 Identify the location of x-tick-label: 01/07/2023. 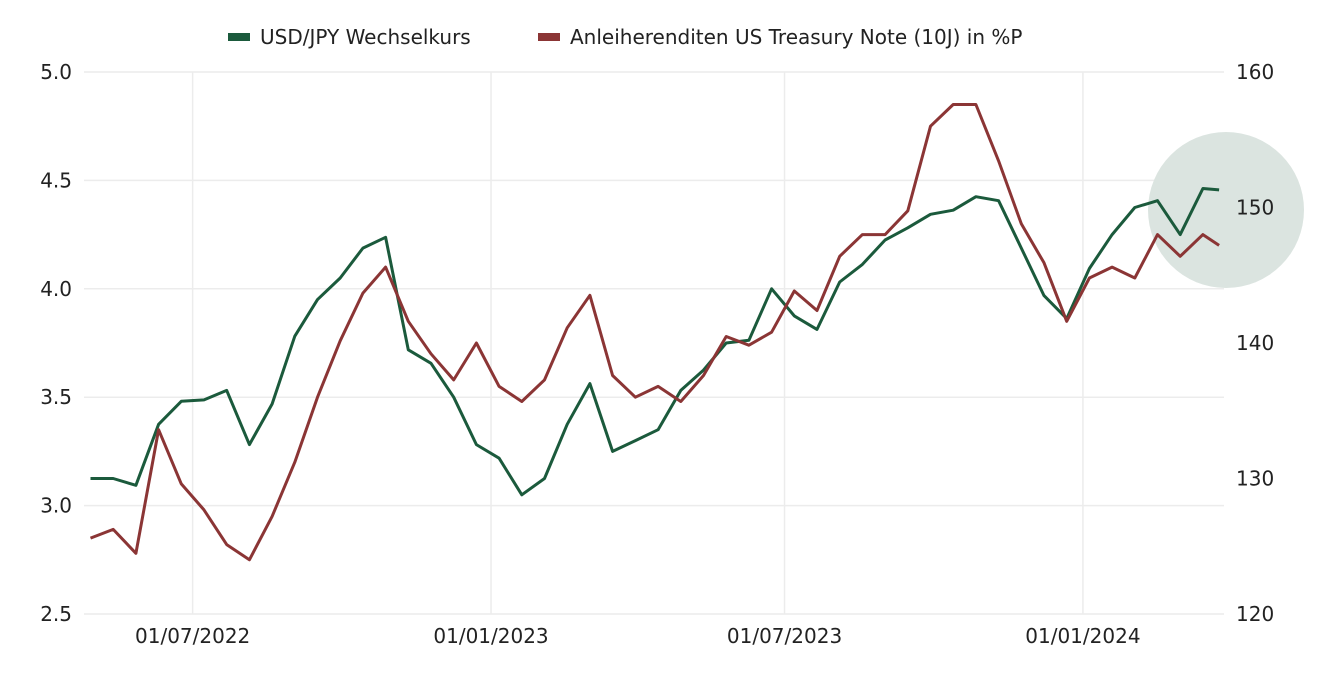
(784, 636).